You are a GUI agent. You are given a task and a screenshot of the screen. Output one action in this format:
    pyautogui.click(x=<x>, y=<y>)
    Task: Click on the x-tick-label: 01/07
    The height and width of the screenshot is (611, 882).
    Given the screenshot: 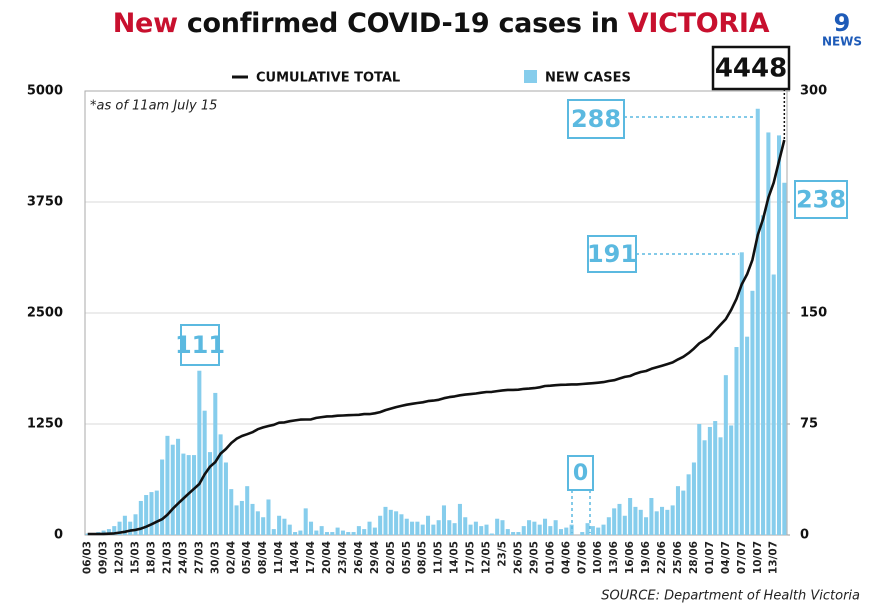 What is the action you would take?
    pyautogui.click(x=710, y=557)
    